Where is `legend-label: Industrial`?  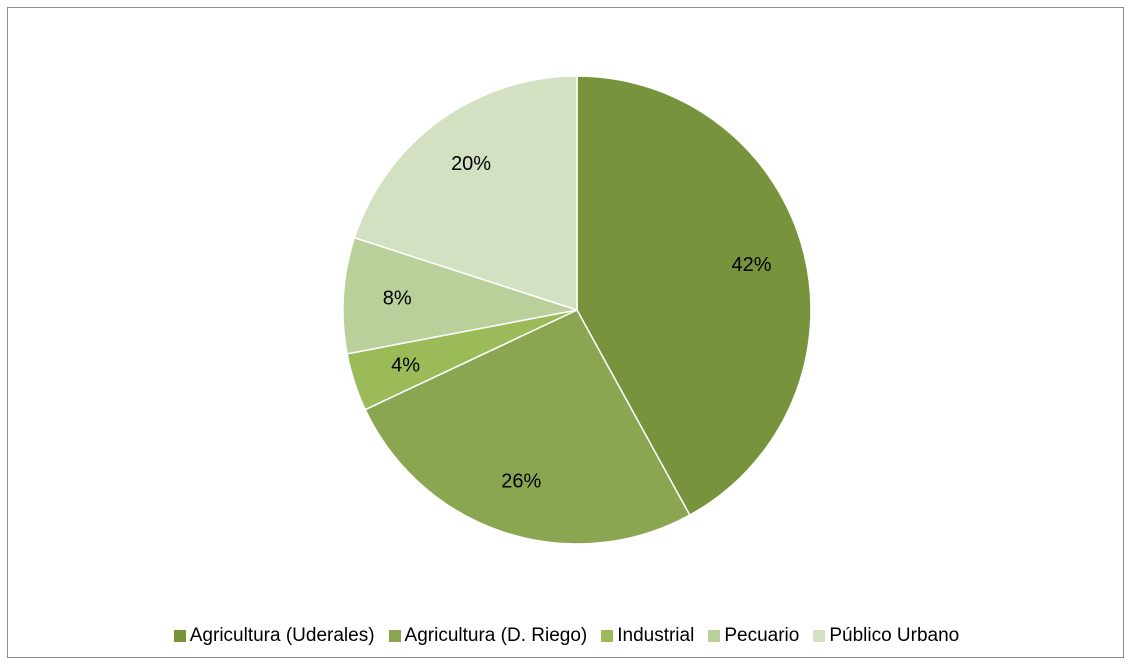 legend-label: Industrial is located at coordinates (656, 635).